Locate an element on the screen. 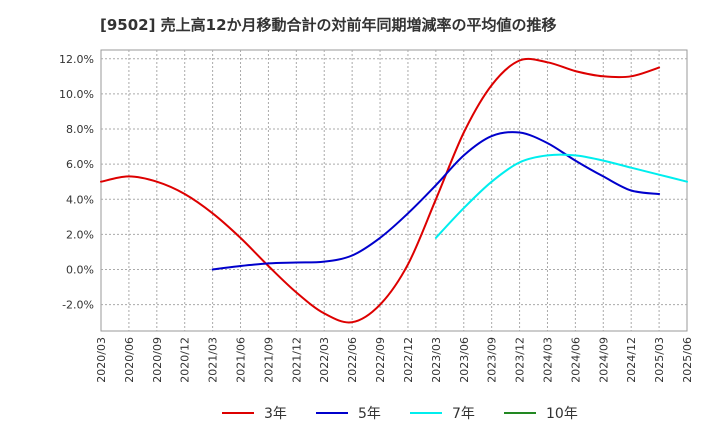 The image size is (720, 440). legend-label-1: 3年 is located at coordinates (275, 414).